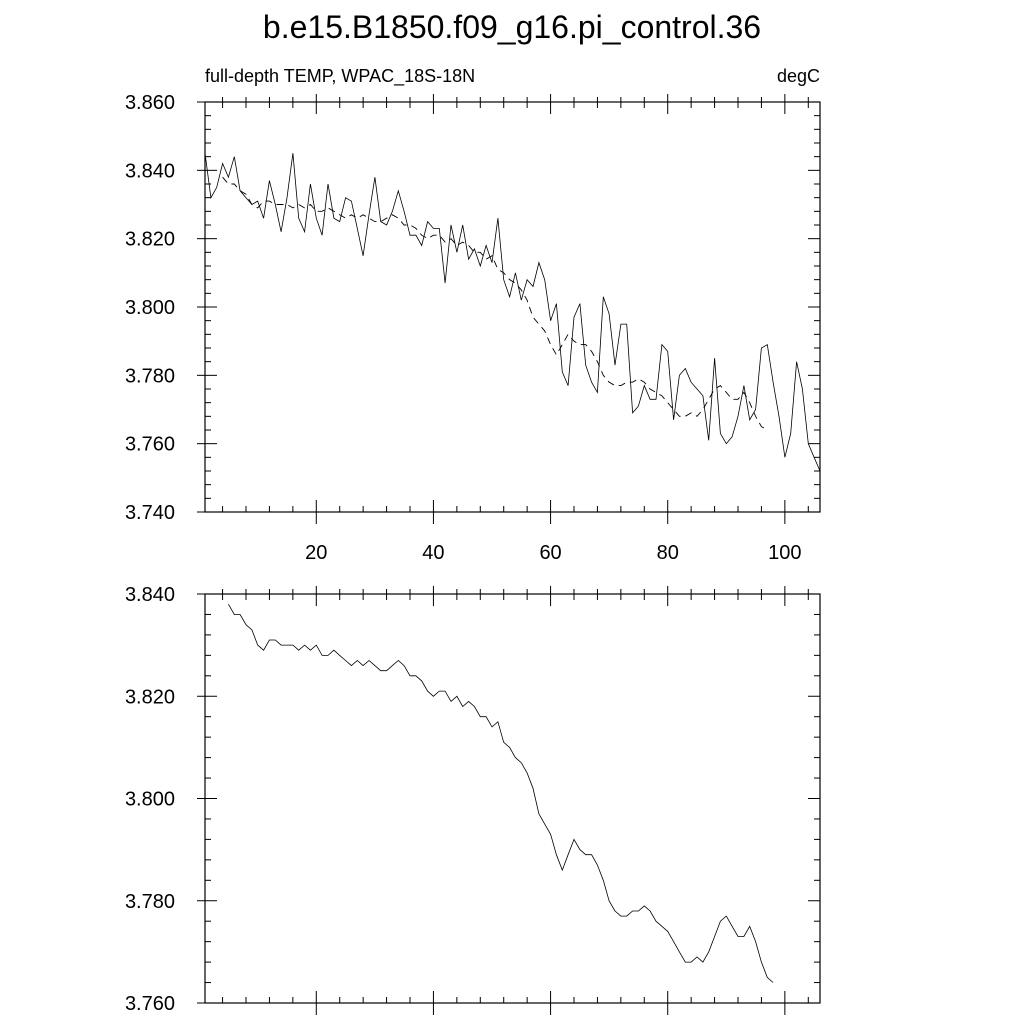  Describe the element at coordinates (784, 553) in the screenshot. I see `x-tick-label: 100` at that location.